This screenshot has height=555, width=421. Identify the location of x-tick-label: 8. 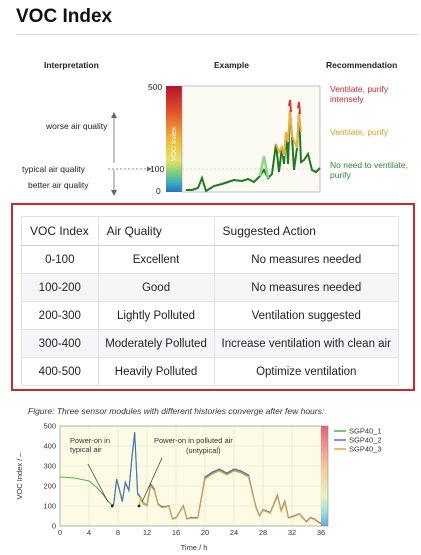
(118, 532).